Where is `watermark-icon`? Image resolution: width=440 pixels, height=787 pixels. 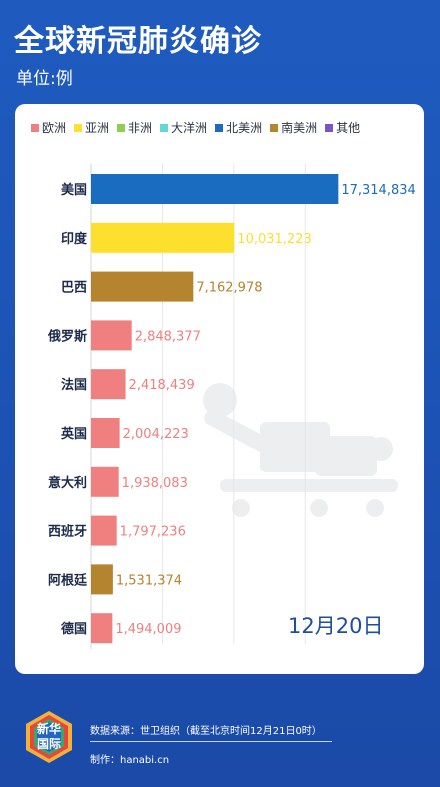
watermark-icon is located at coordinates (300, 450).